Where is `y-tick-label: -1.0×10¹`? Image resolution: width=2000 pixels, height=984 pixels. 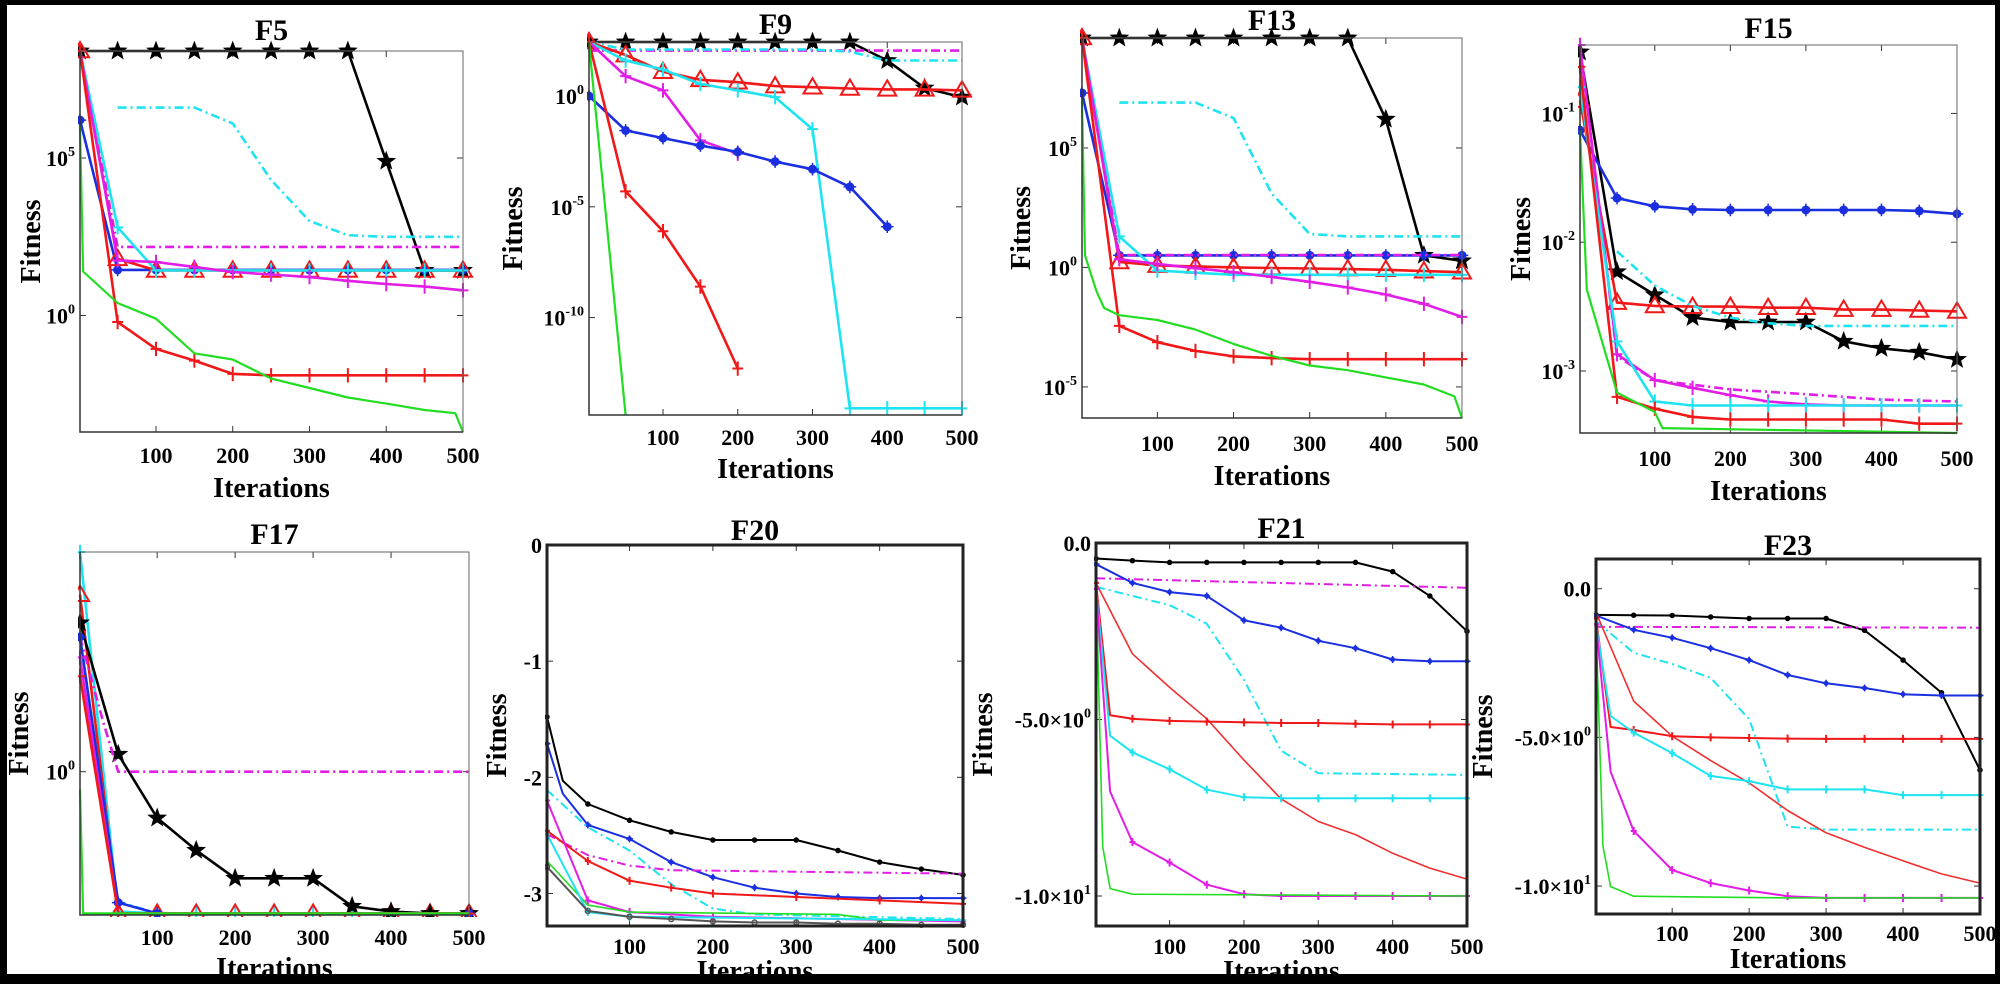 y-tick-label: -1.0×10¹ is located at coordinates (1553, 886).